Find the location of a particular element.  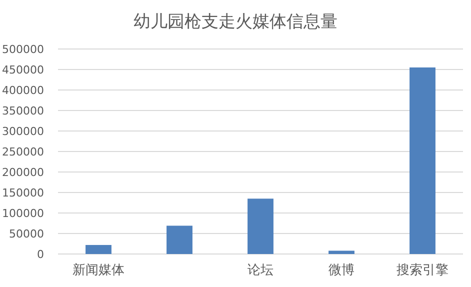

y-tick-label: 300000 is located at coordinates (23, 131).